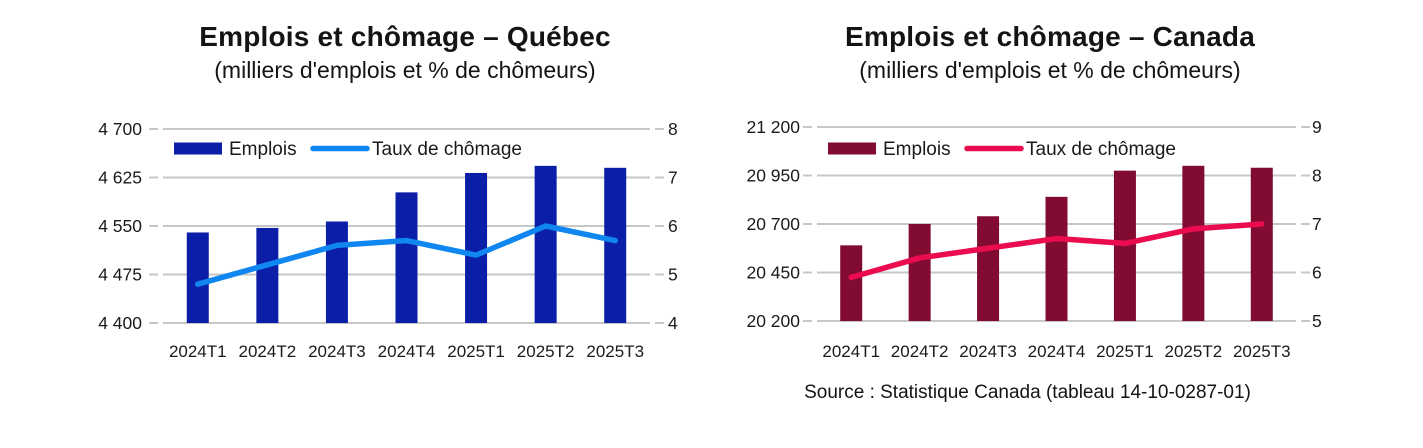 The height and width of the screenshot is (448, 1423). Describe the element at coordinates (673, 323) in the screenshot. I see `right-axis-tick-label: 4` at that location.